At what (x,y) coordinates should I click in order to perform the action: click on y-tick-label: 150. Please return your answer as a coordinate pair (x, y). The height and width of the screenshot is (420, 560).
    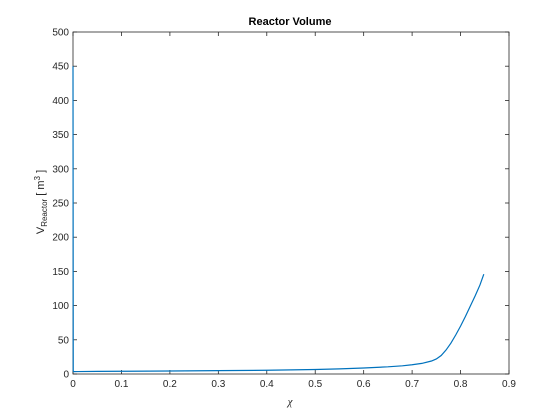
    Looking at the image, I should click on (60, 272).